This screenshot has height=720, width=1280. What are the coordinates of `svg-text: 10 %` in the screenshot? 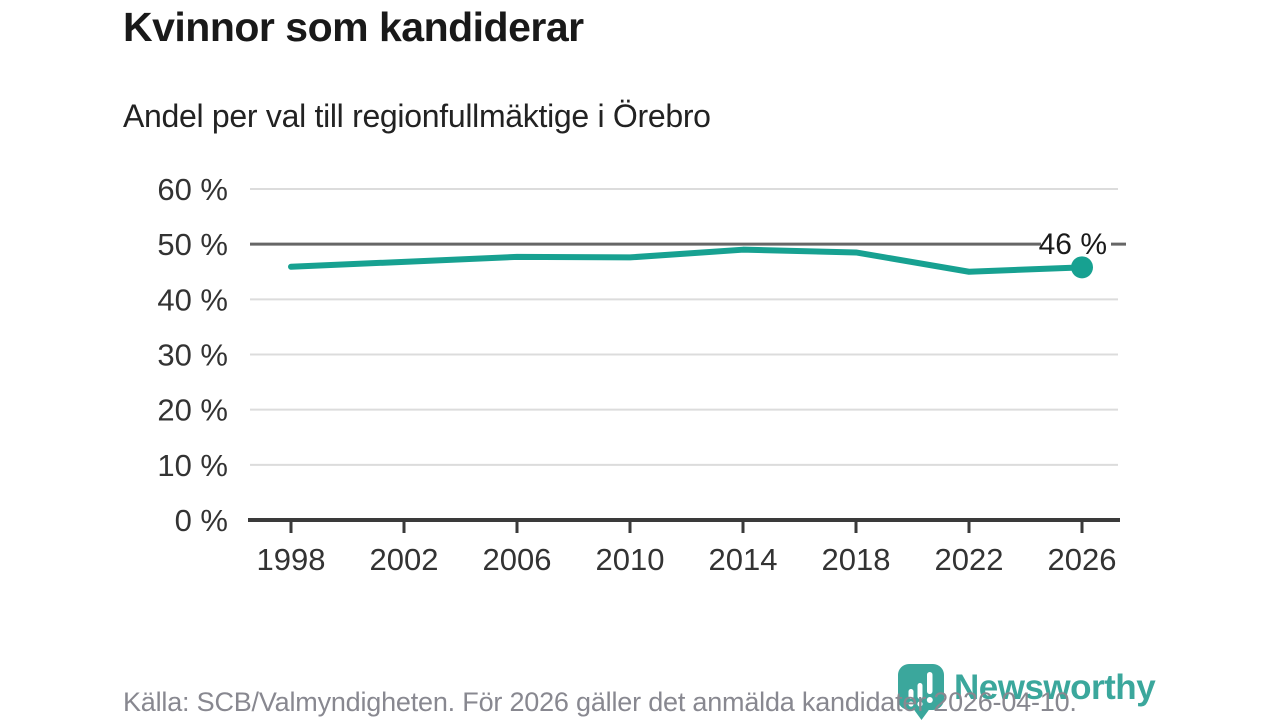 It's located at (192, 465).